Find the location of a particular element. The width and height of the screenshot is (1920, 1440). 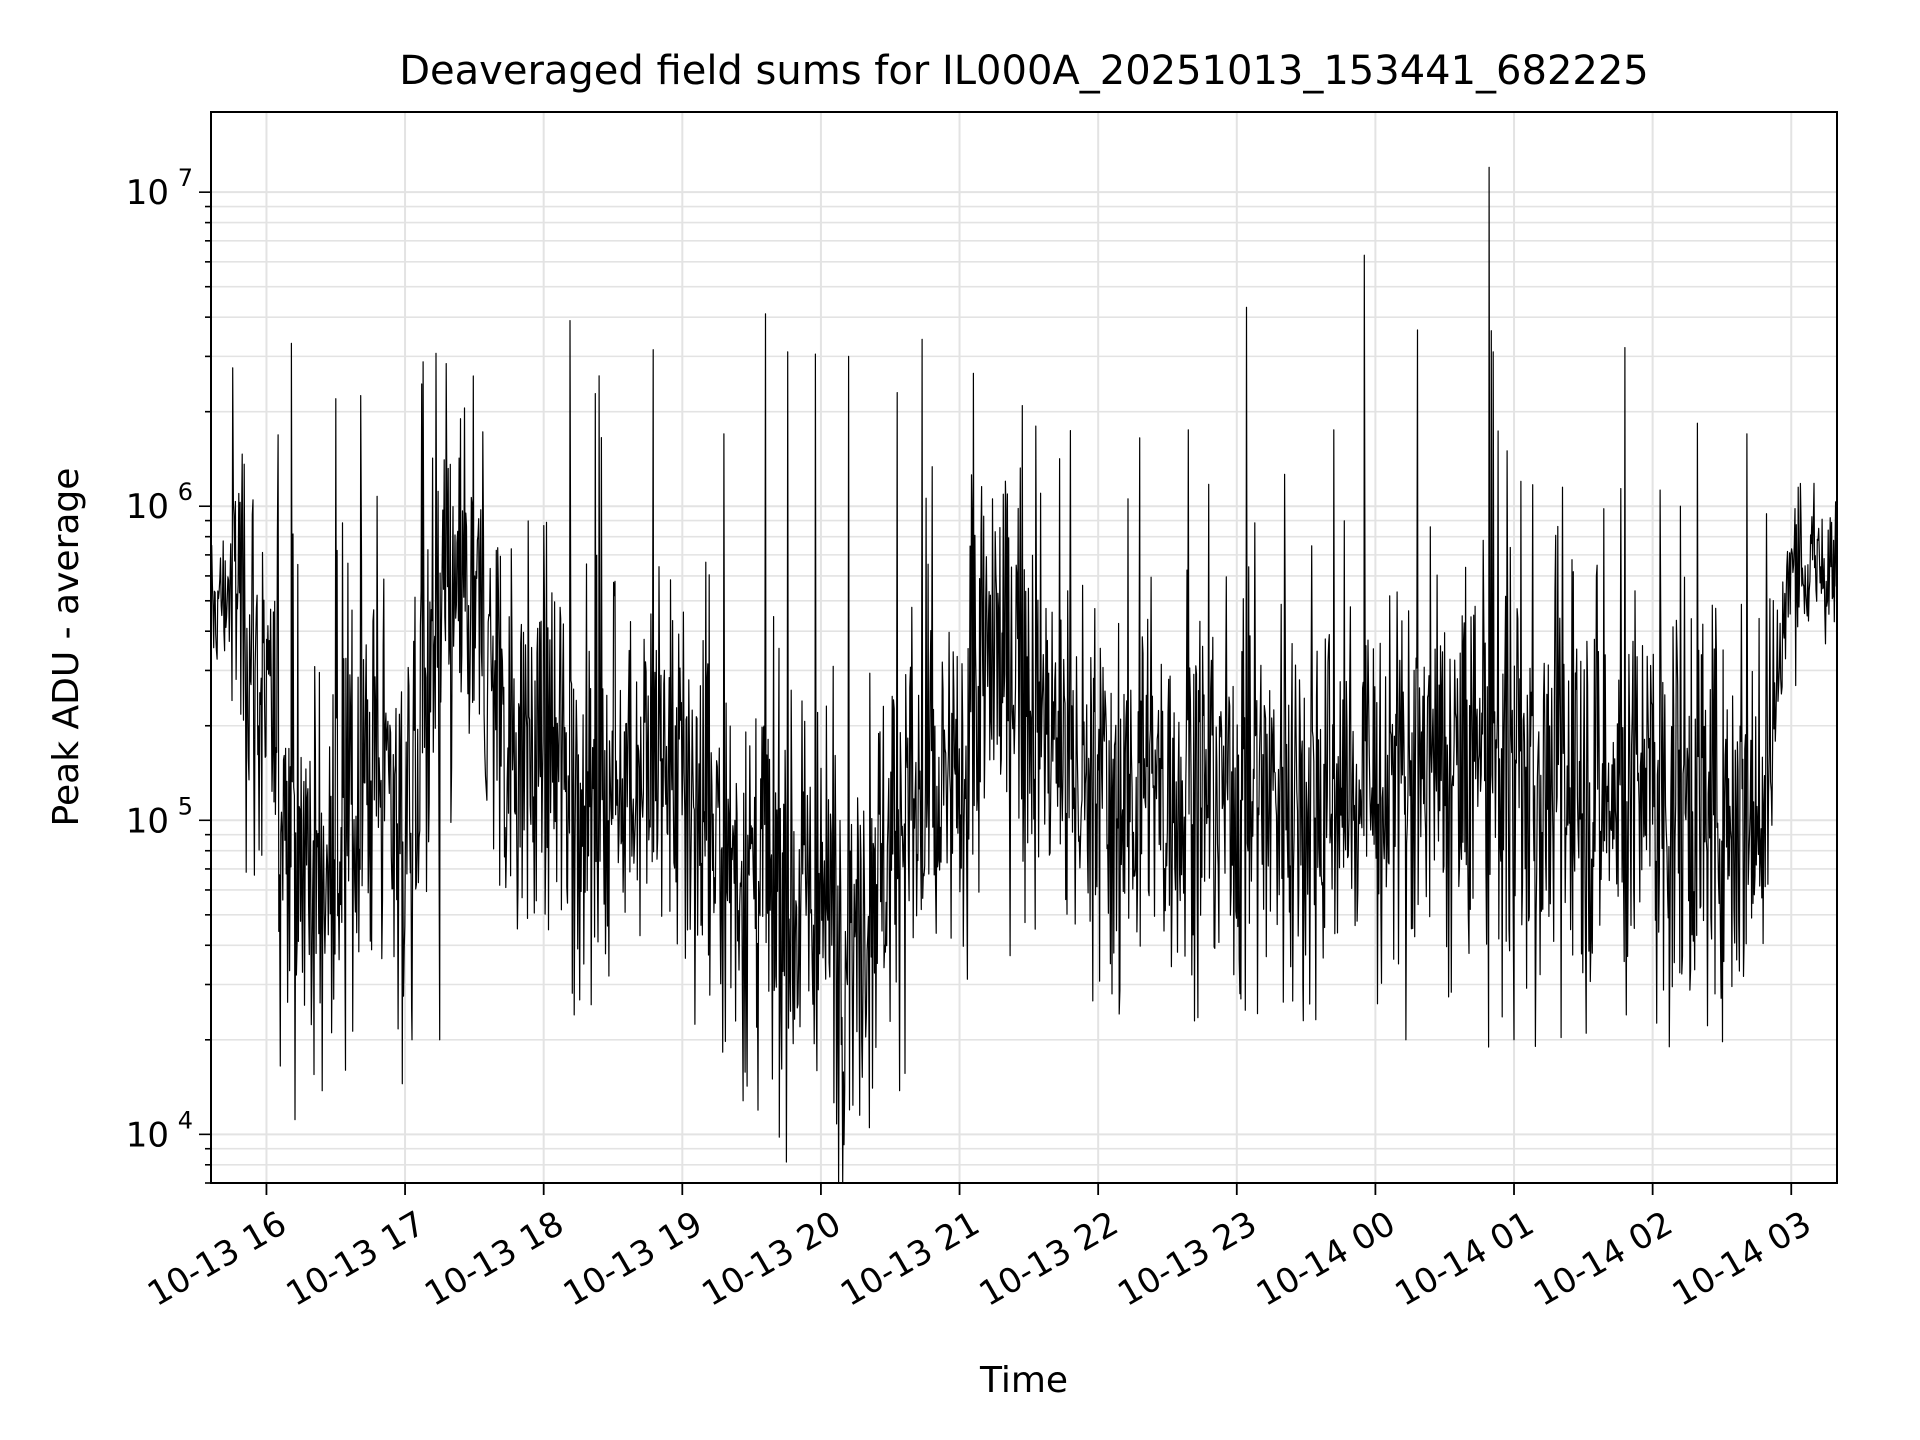

y-tick-exponent: 7 is located at coordinates (185, 178).